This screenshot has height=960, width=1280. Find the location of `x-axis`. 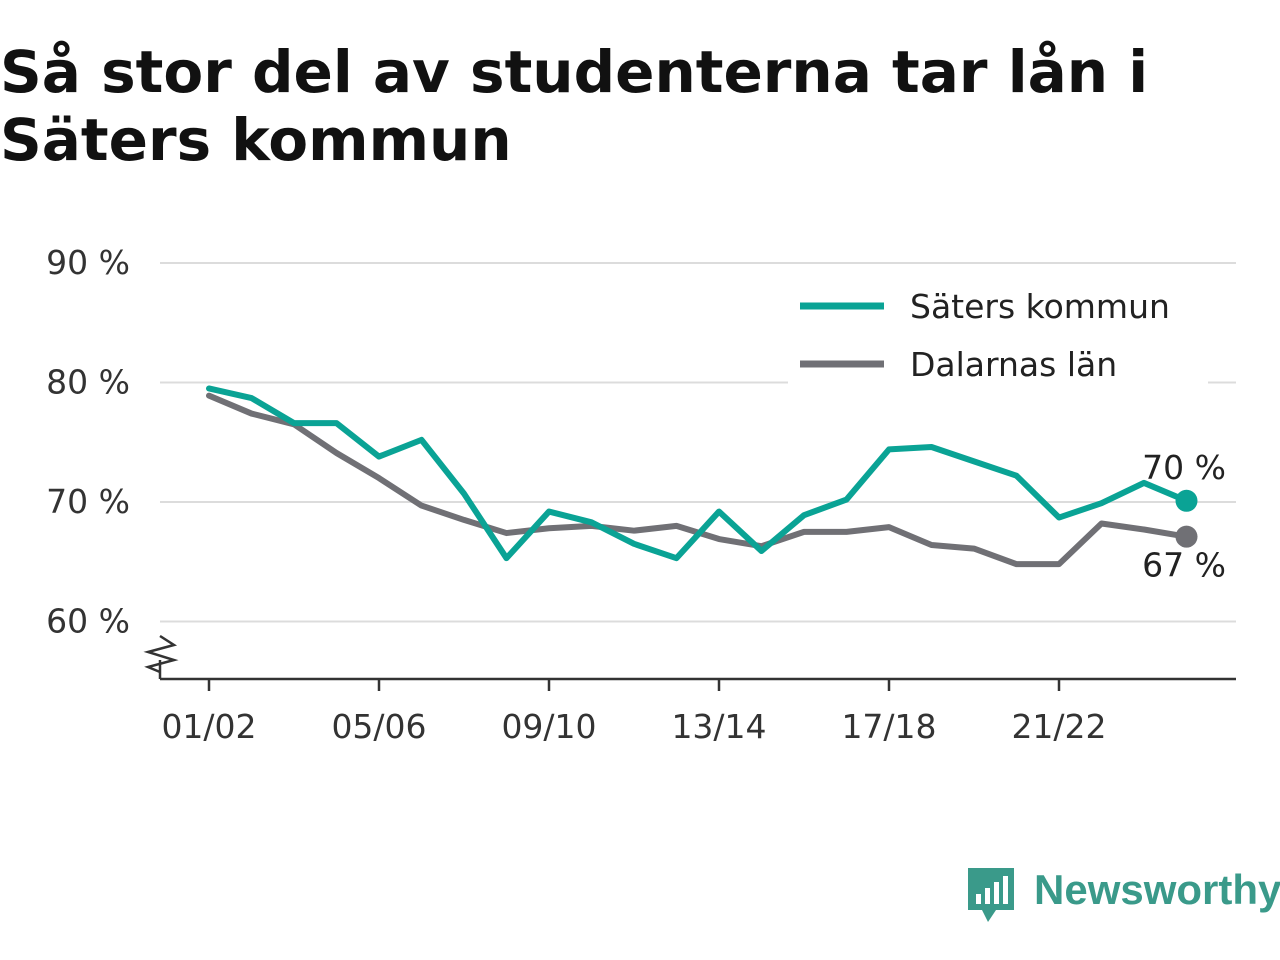

x-axis is located at coordinates (689, 657).